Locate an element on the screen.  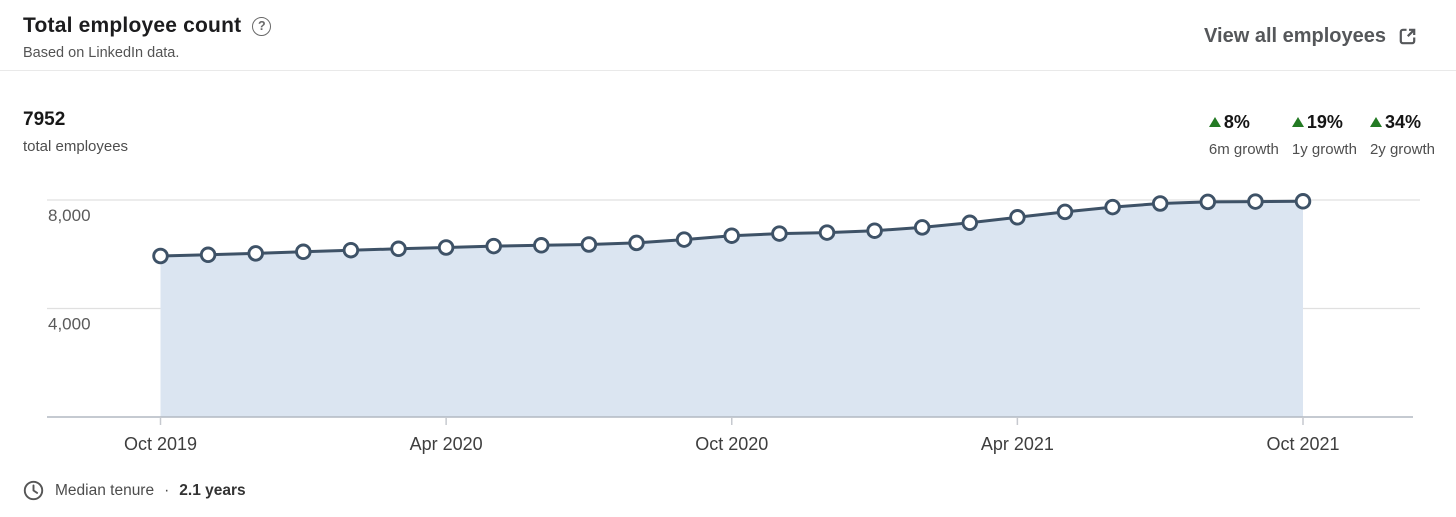
median-tenure-footer: Median tenure · 2.1 years is located at coordinates (134, 490).